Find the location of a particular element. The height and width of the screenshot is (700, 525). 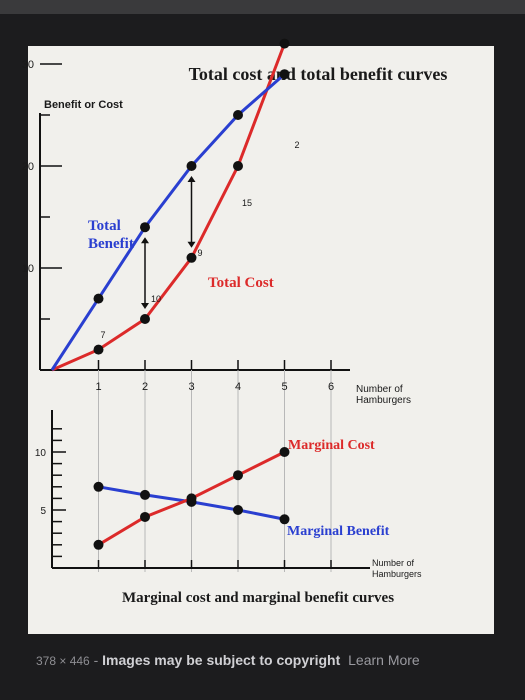

total-benefit-label-line1: Total is located at coordinates (104, 226).